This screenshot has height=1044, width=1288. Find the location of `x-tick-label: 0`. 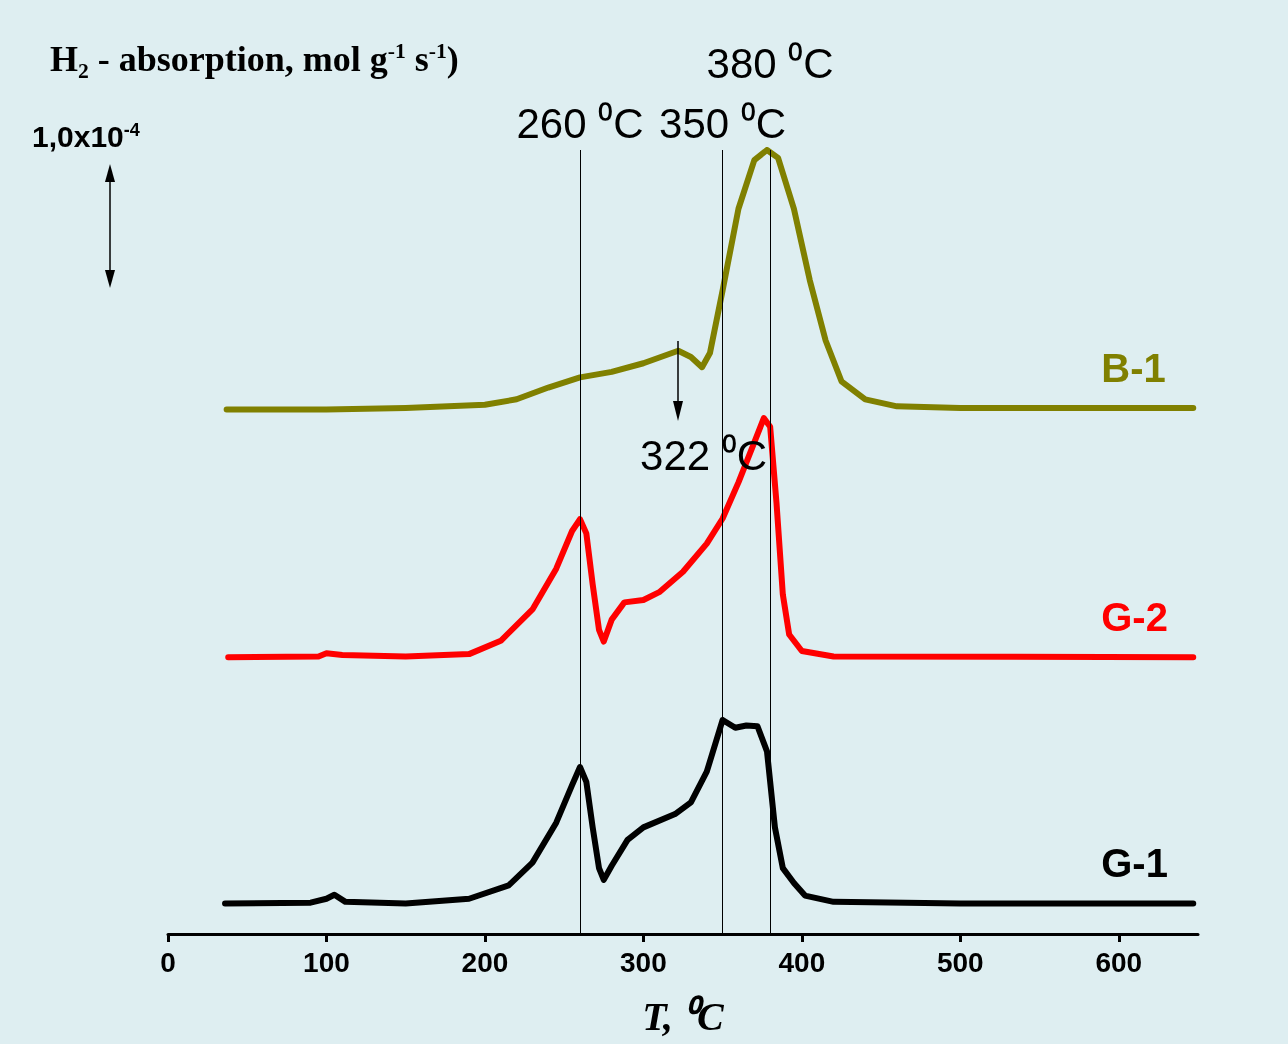

x-tick-label: 0 is located at coordinates (168, 962).